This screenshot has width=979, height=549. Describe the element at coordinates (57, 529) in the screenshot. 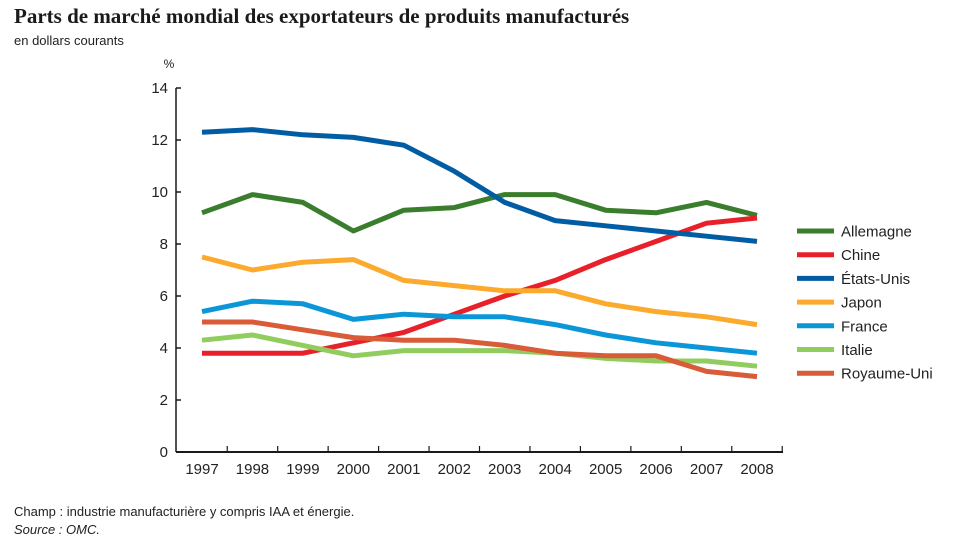

I see `source-note: Source : OMC.` at that location.